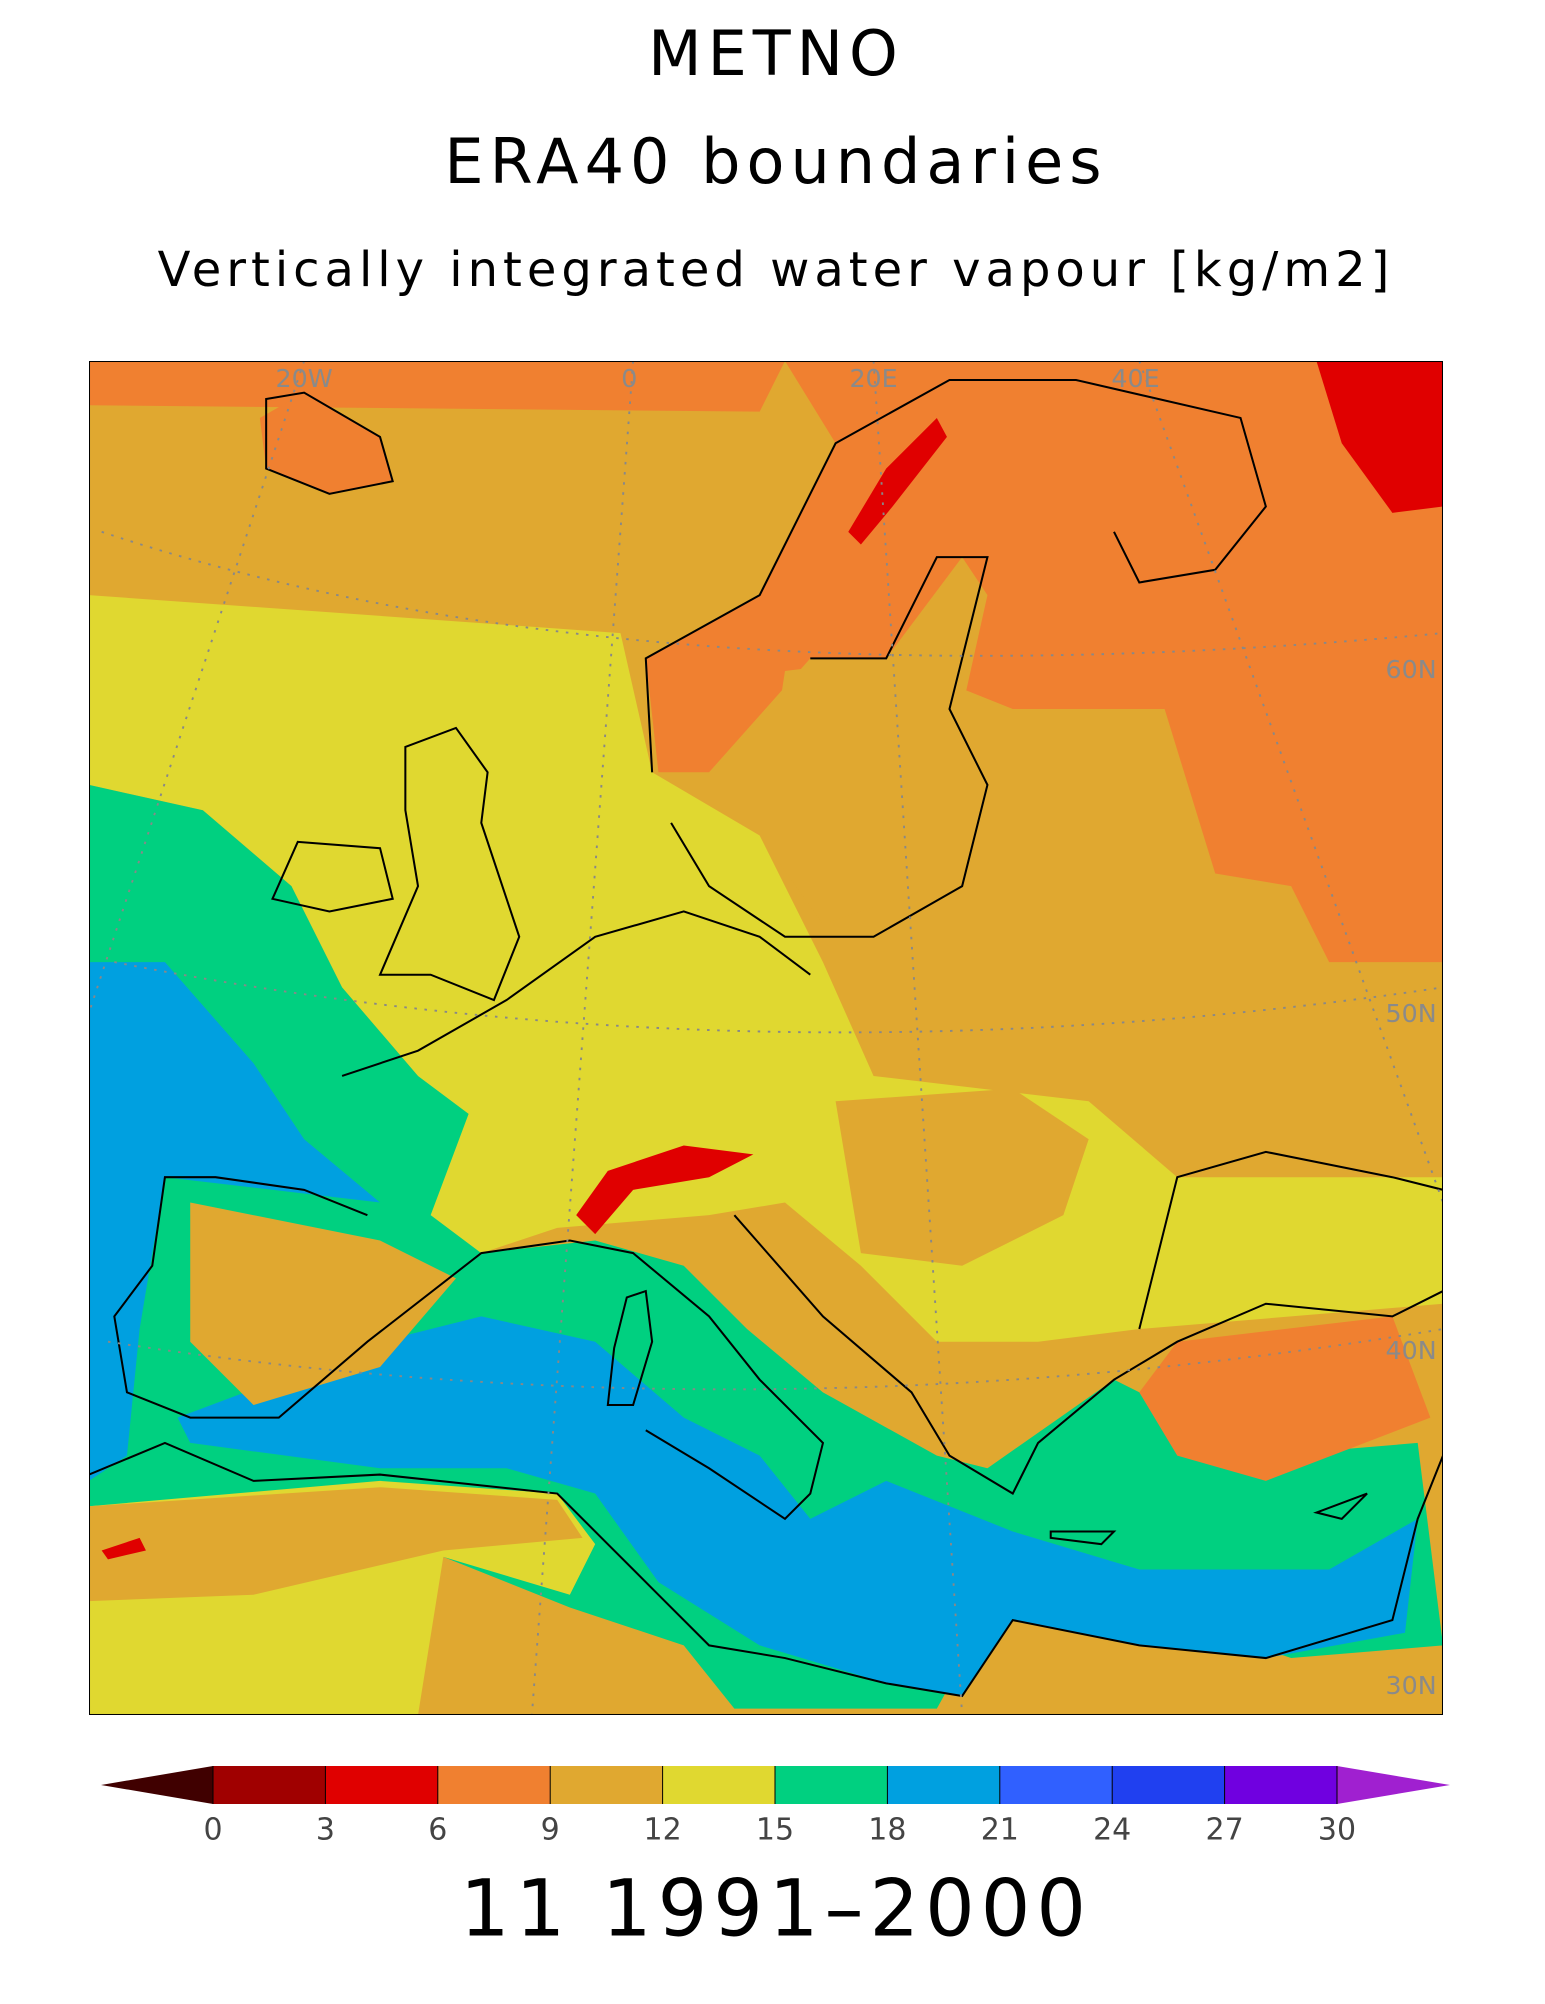 This screenshot has height=2004, width=1545. What do you see at coordinates (887, 1830) in the screenshot?
I see `colorbar-tick-label: 18` at bounding box center [887, 1830].